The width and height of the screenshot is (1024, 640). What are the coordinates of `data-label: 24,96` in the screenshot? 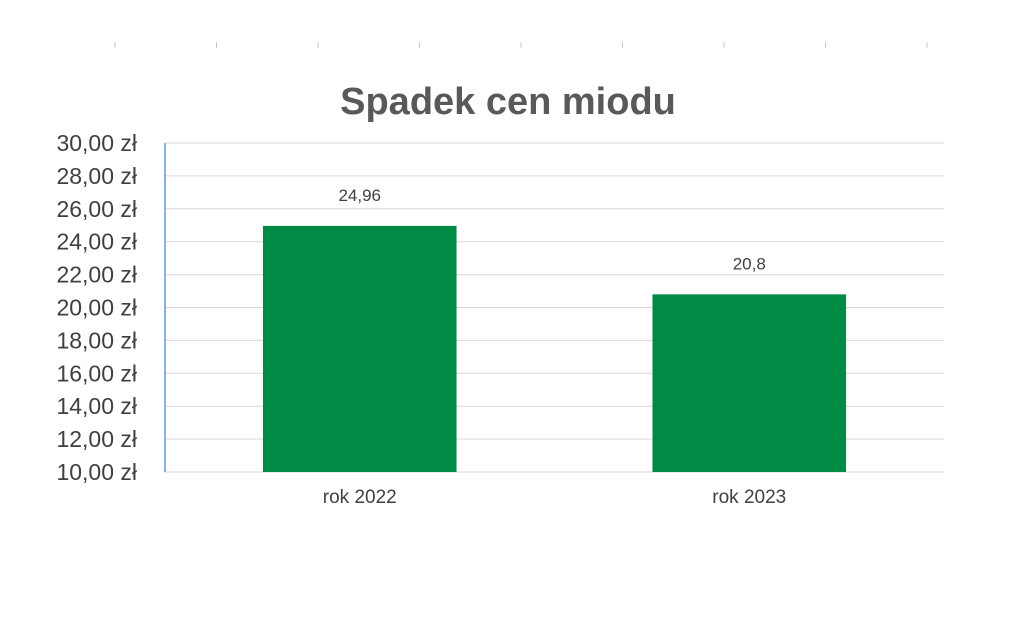 It's located at (359, 195).